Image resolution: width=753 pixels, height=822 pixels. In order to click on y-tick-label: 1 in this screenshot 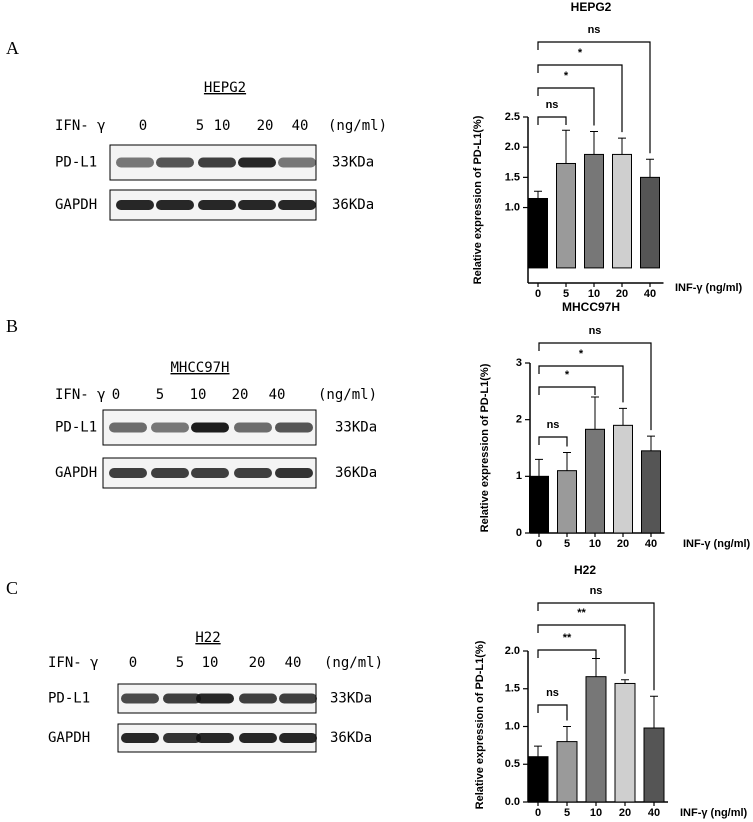, I will do `click(519, 476)`.